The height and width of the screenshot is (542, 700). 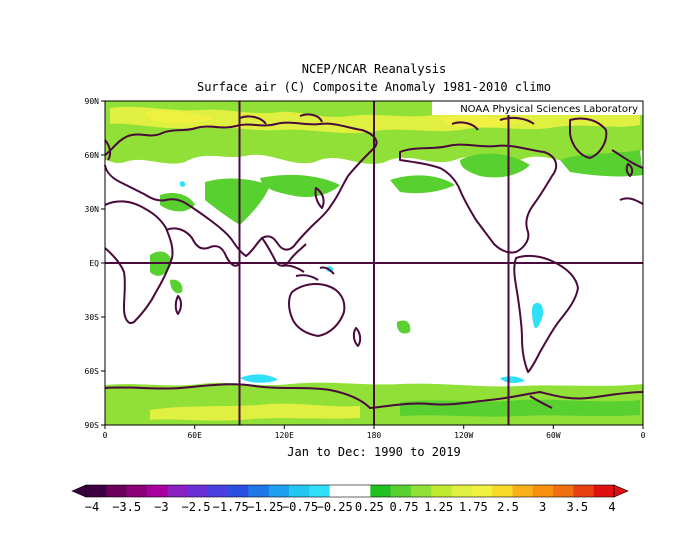 What do you see at coordinates (403, 327) in the screenshot?
I see `indian-ocean-warm-patch` at bounding box center [403, 327].